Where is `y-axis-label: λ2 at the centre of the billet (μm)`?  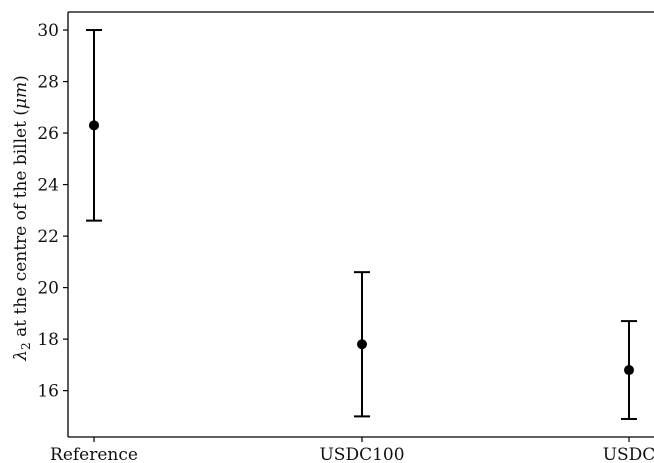 y-axis-label: λ2 at the centre of the billet (μm) is located at coordinates (22, 218).